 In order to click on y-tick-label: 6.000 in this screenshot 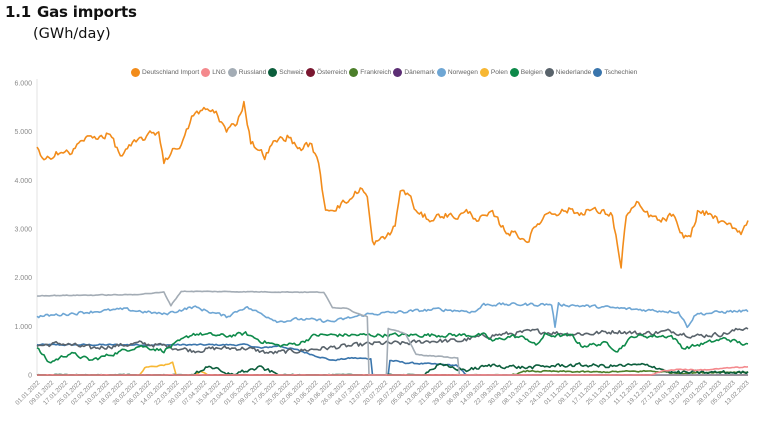, I will do `click(23, 84)`.